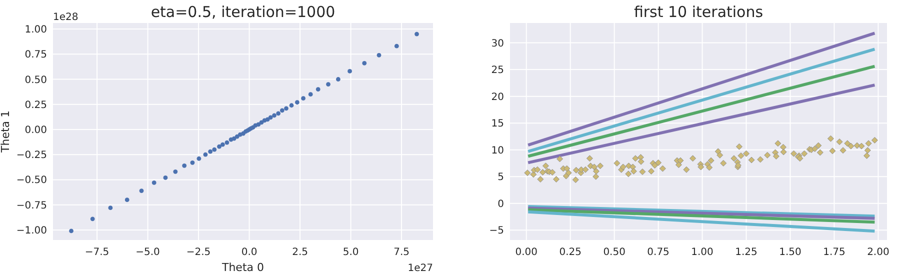 Image resolution: width=897 pixels, height=278 pixels. Describe the element at coordinates (497, 150) in the screenshot. I see `y-tick-label: 10` at that location.